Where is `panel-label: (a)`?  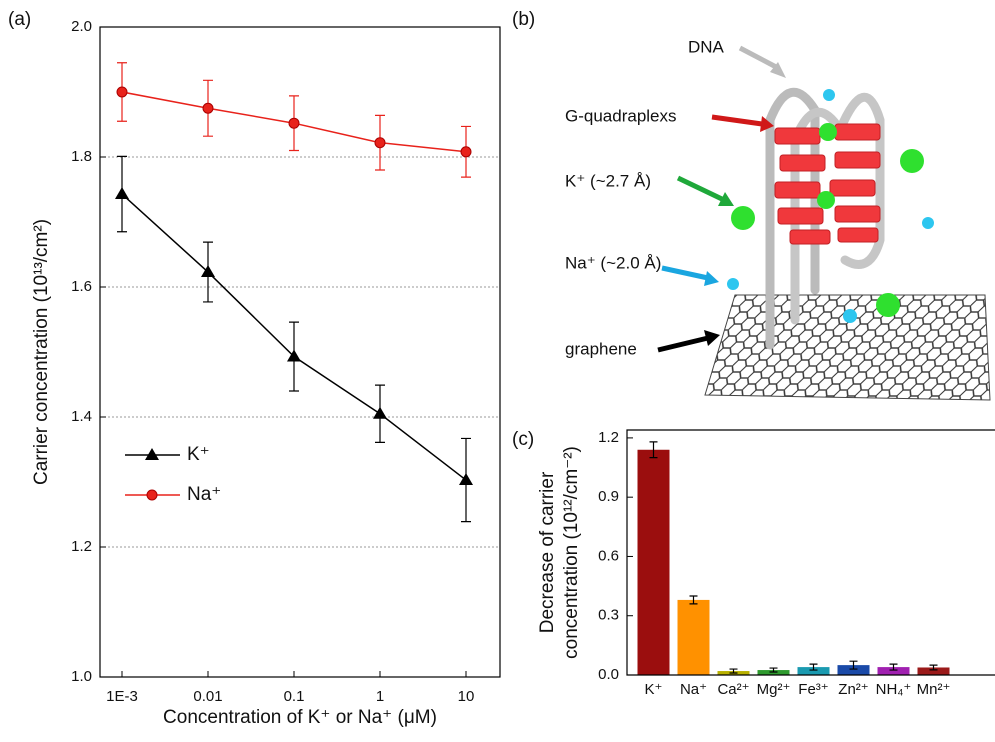
panel-label: (a) is located at coordinates (19, 19).